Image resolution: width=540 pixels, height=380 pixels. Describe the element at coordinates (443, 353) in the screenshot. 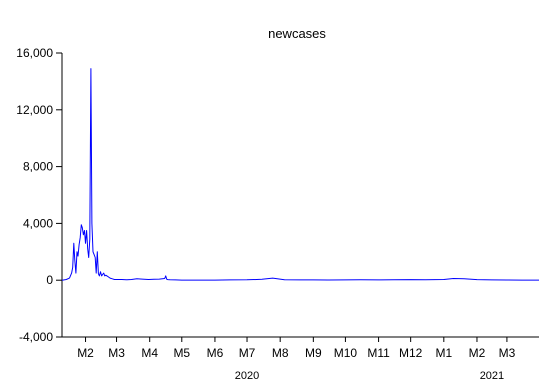

I see `x-tick-label: M1` at that location.